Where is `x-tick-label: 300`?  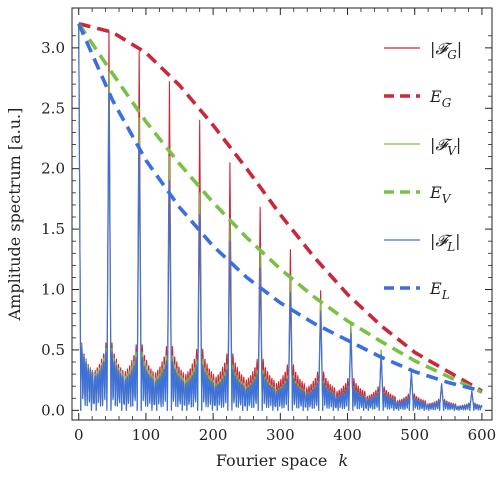 x-tick-label: 300 is located at coordinates (280, 435).